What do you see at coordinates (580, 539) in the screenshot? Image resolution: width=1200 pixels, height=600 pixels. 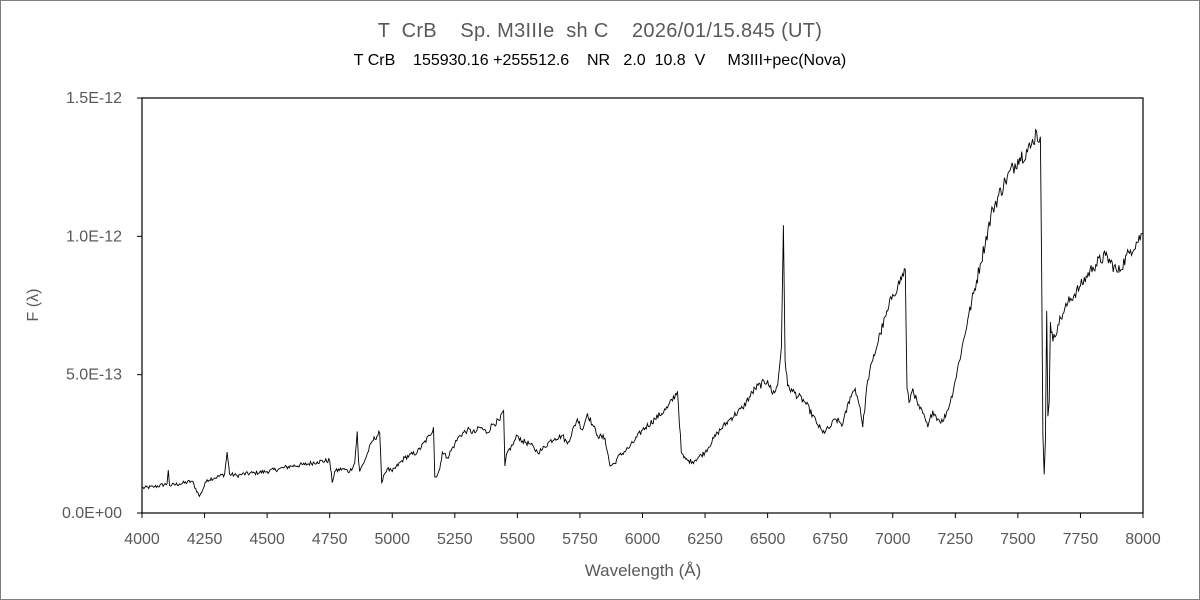 I see `x-tick-label: 5750` at bounding box center [580, 539].